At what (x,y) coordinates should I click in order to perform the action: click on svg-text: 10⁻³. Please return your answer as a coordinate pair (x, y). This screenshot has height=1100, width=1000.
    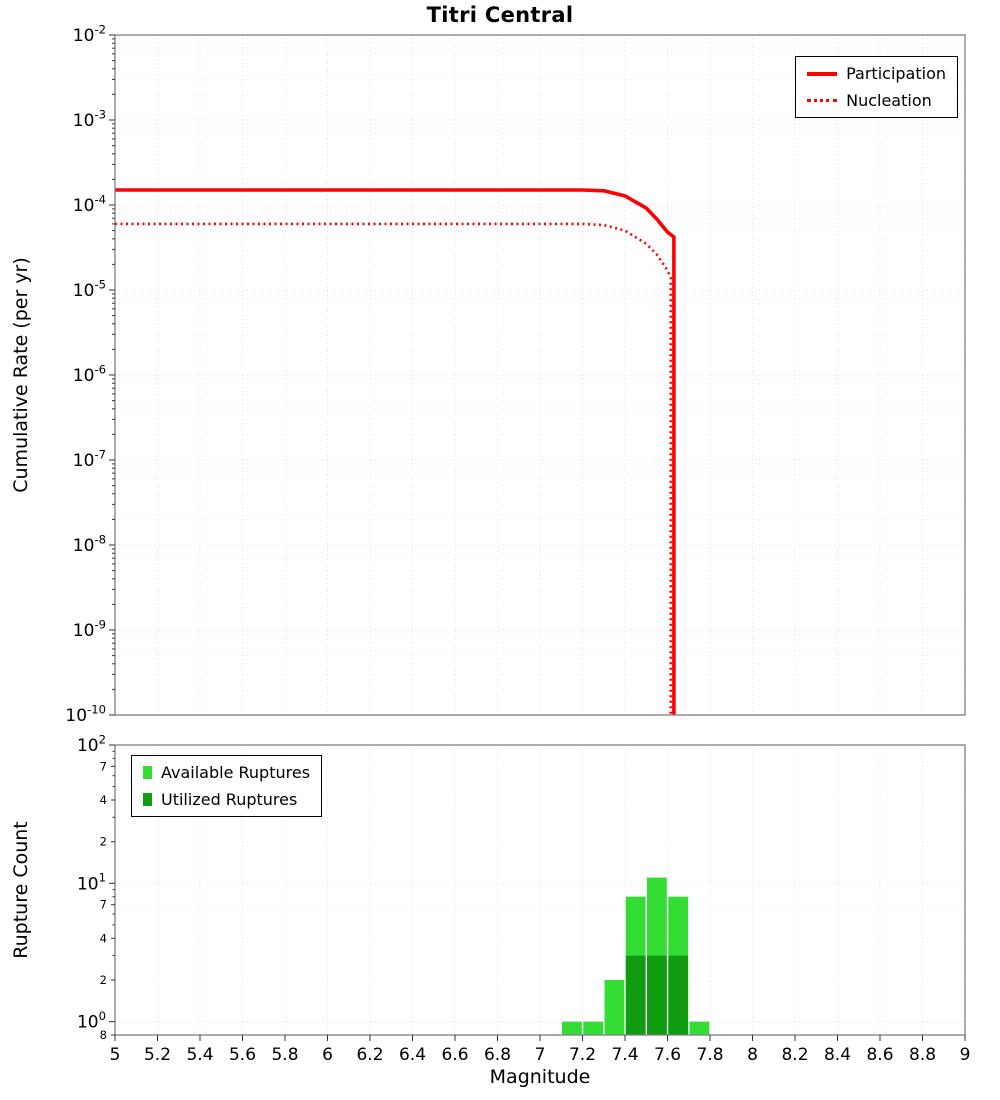
    Looking at the image, I should click on (89, 119).